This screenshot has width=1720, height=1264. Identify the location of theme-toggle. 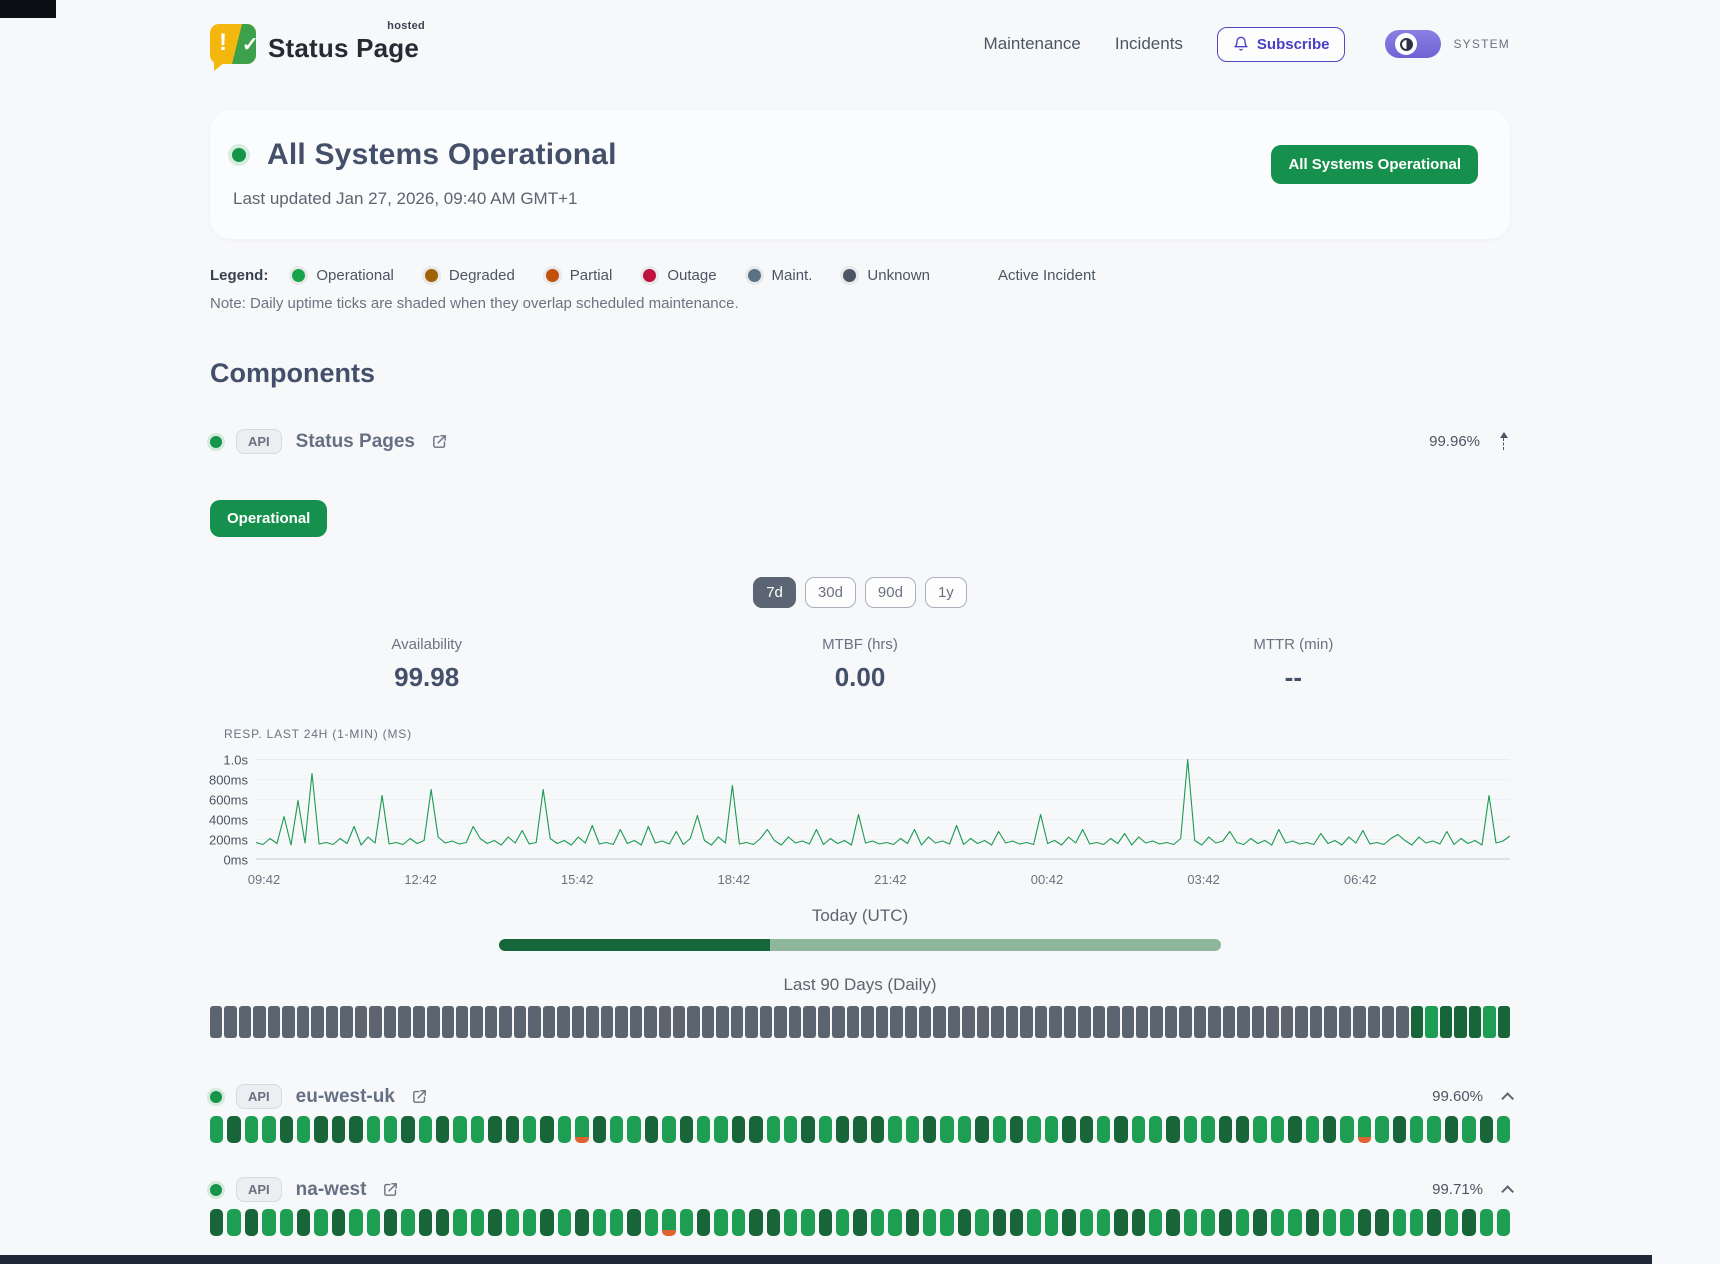
(1413, 44).